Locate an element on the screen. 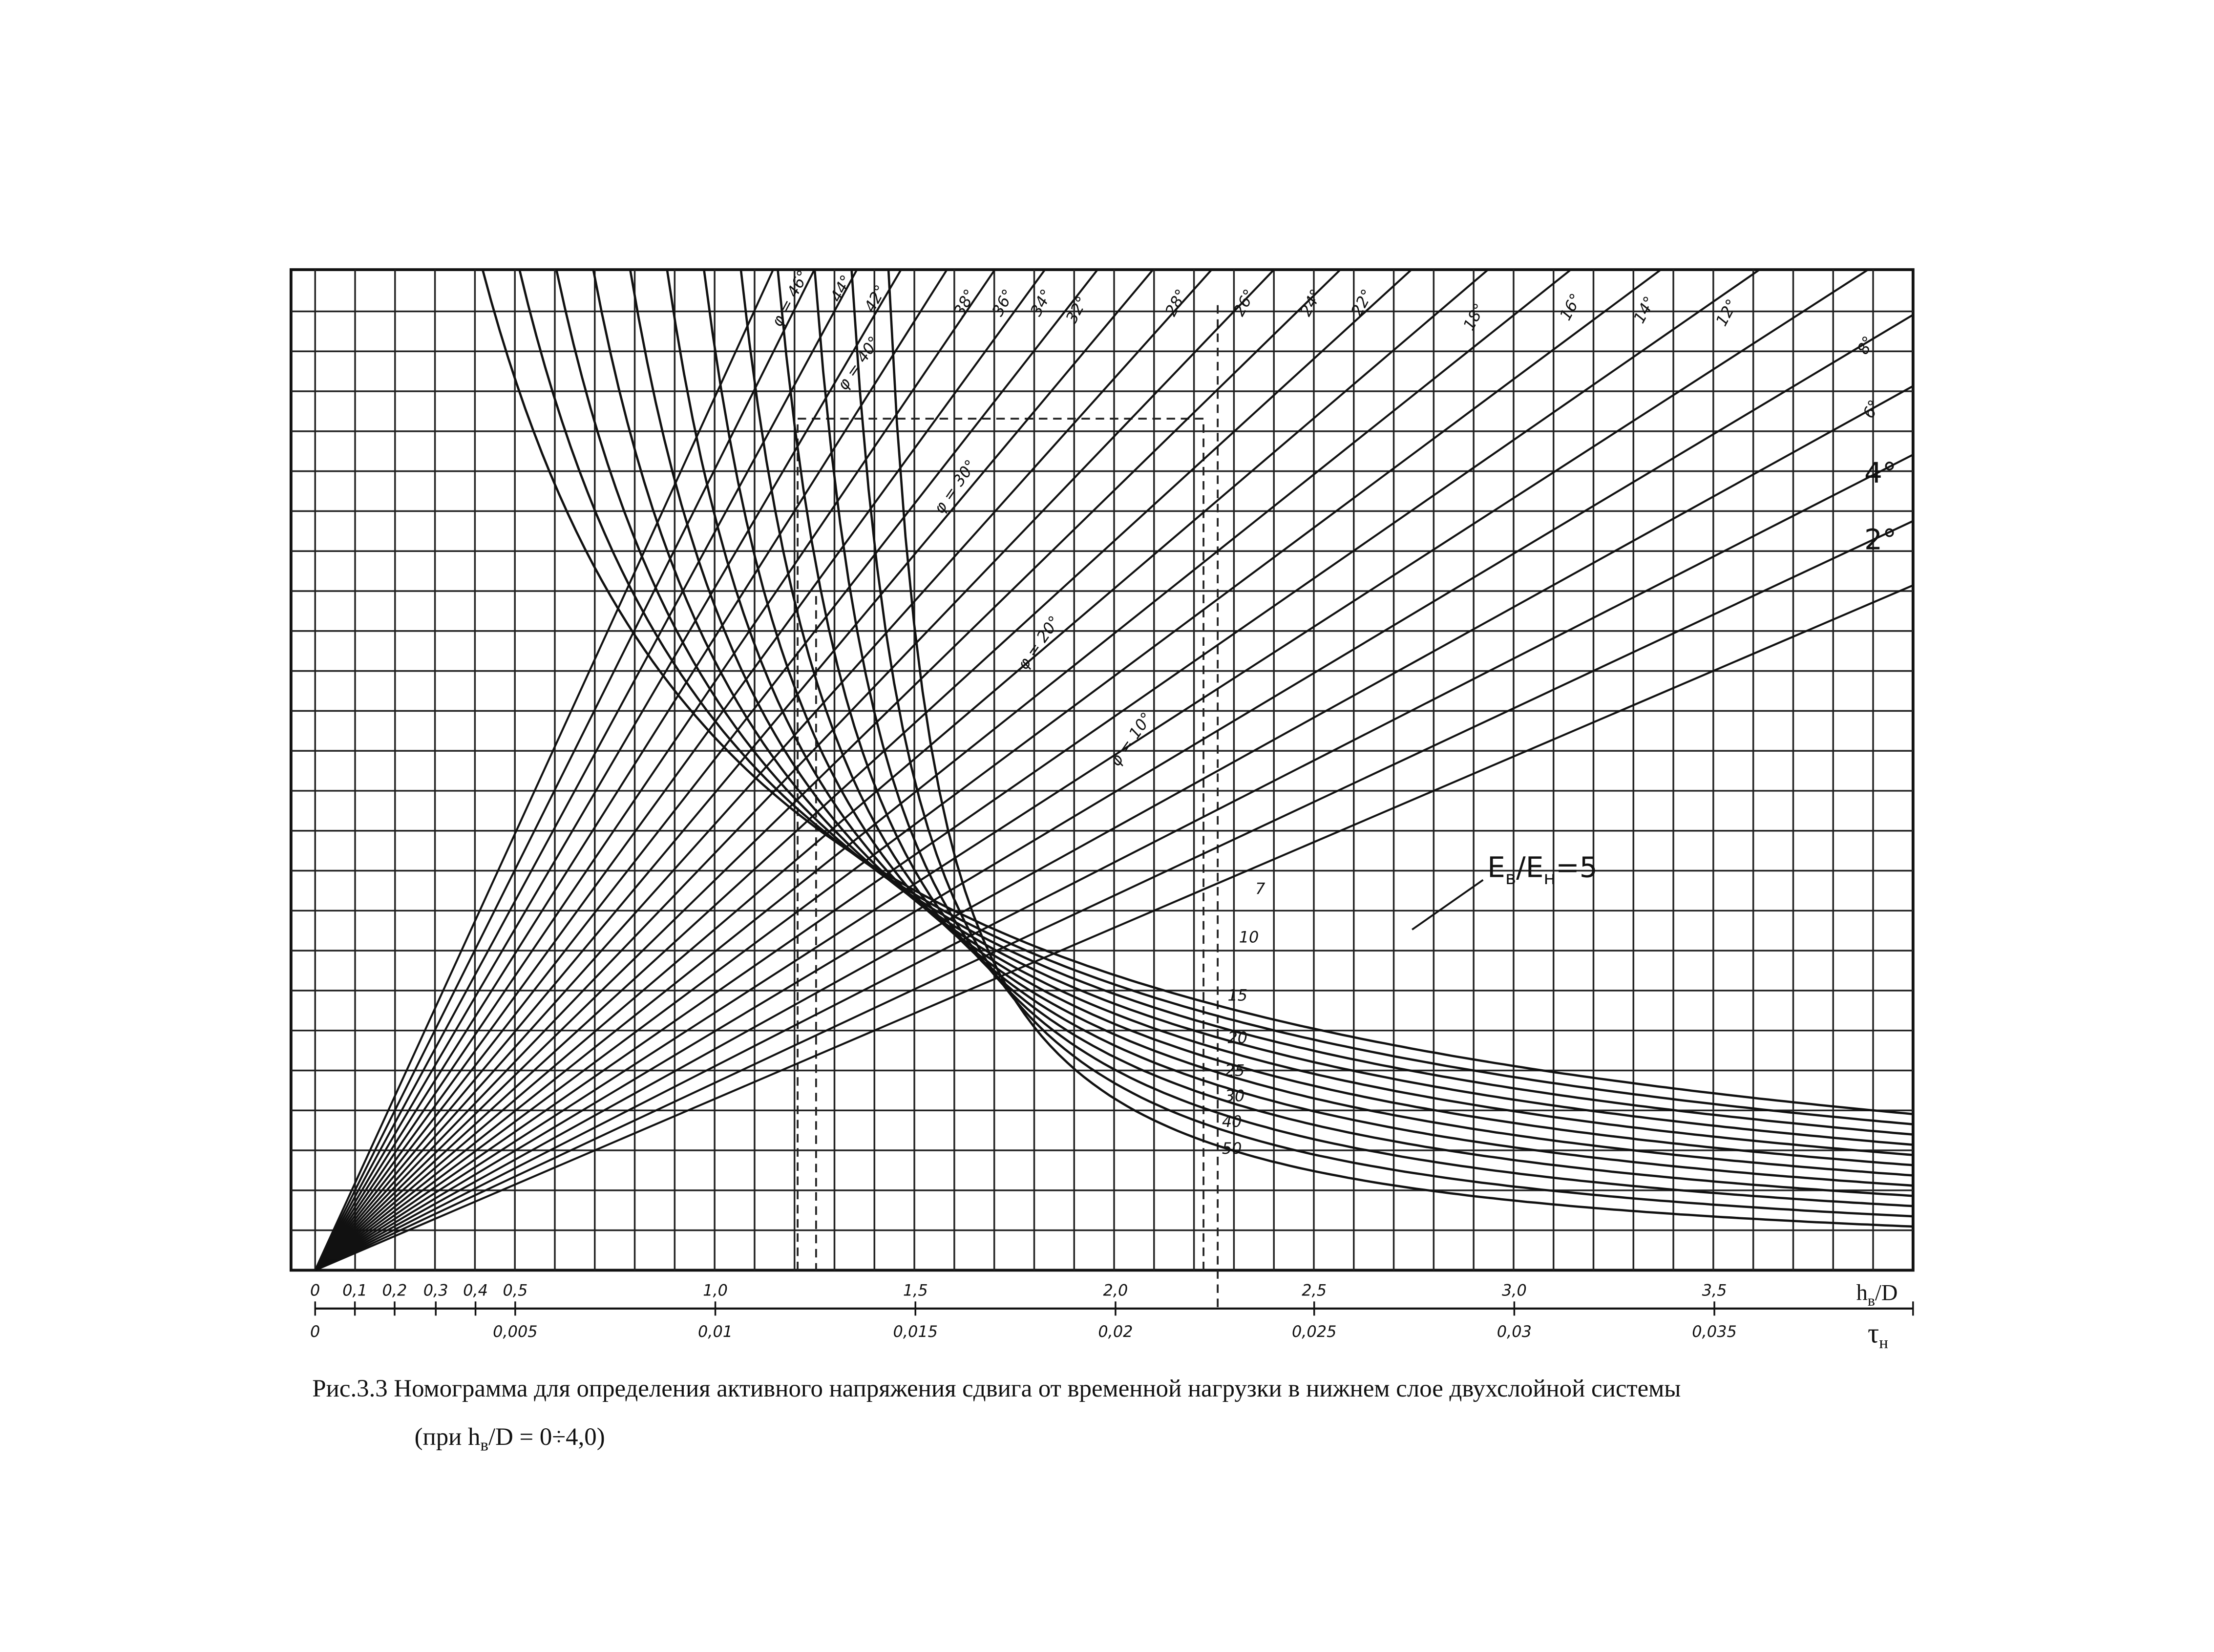  caption-line-2: (при hв/D = 0÷4,0) is located at coordinates (510, 1439).